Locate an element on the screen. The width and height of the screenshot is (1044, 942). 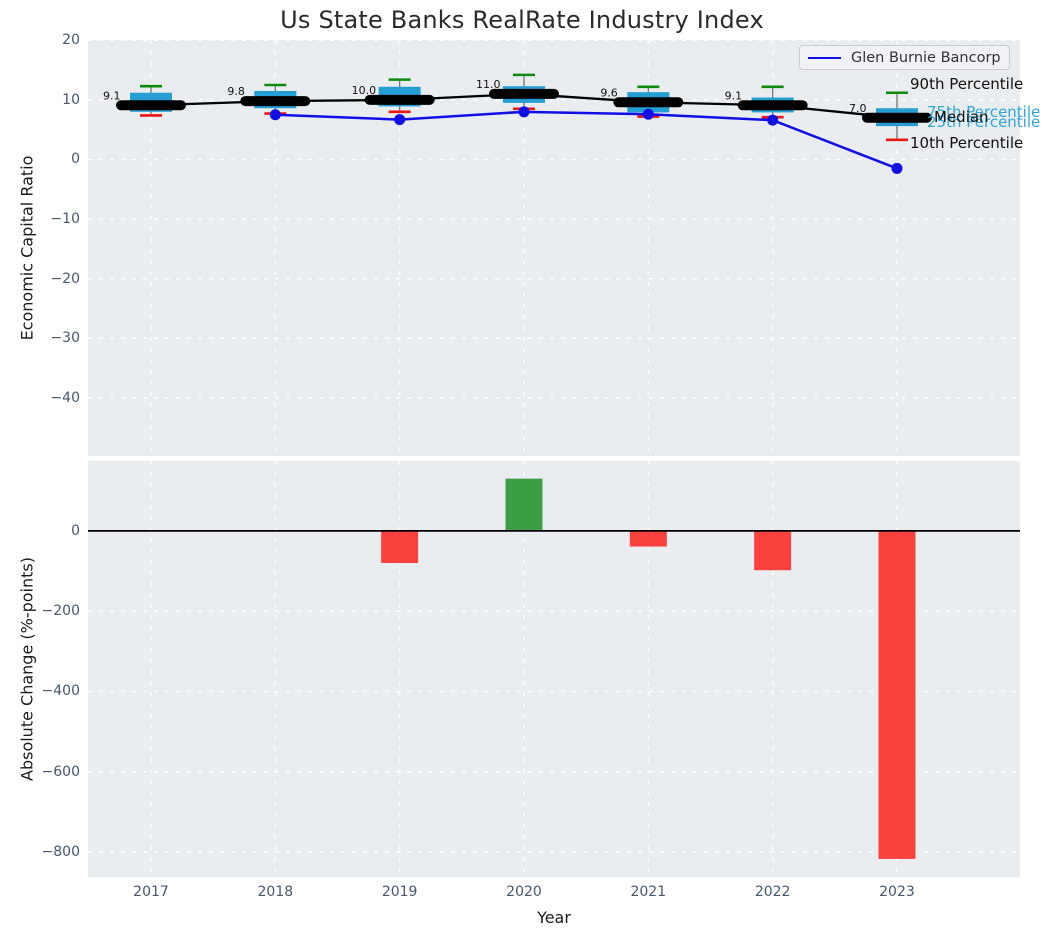
top-y-tick-label: 20 is located at coordinates (71, 40).